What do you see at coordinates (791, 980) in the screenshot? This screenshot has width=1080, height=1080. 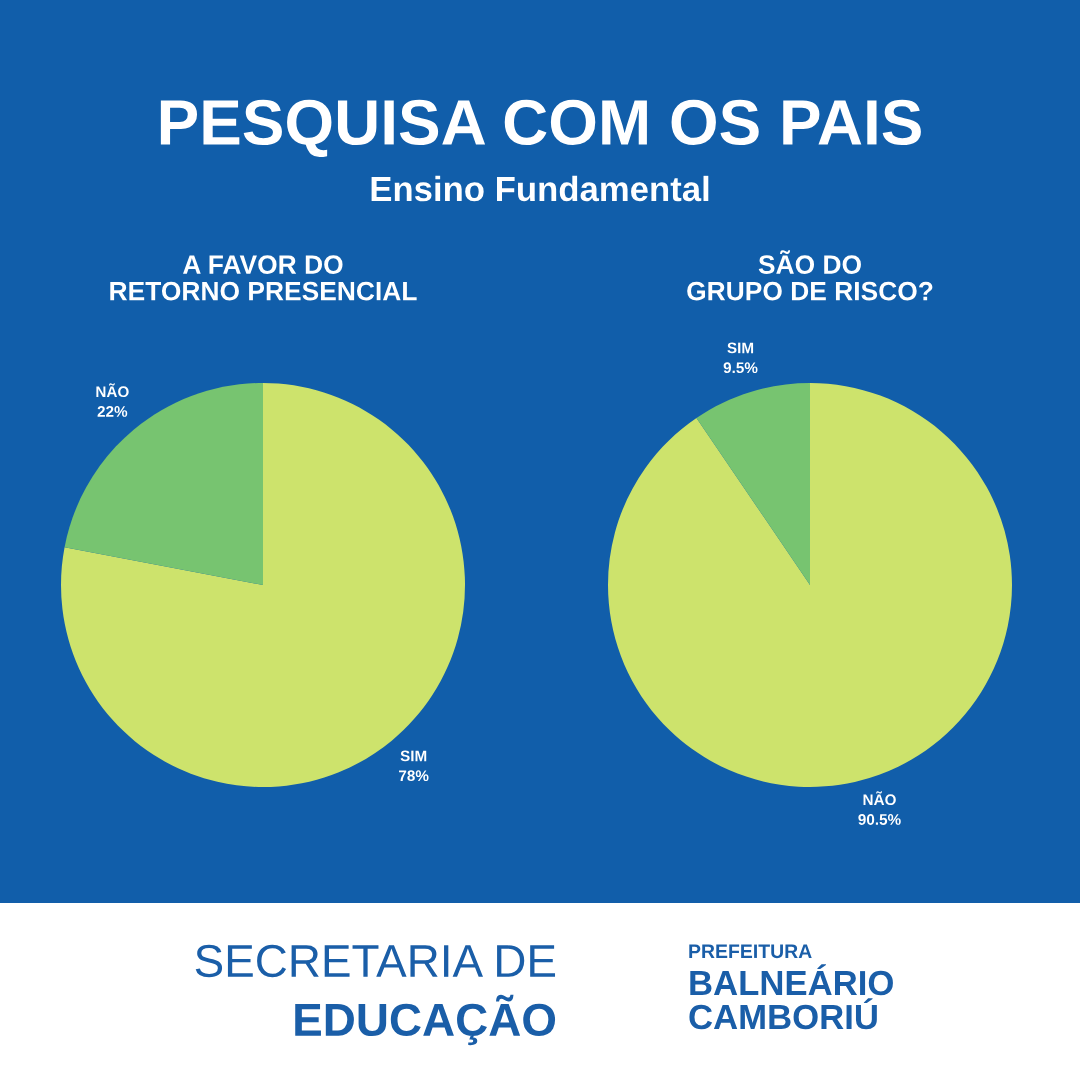 I see `text: BALNEÁRIO` at bounding box center [791, 980].